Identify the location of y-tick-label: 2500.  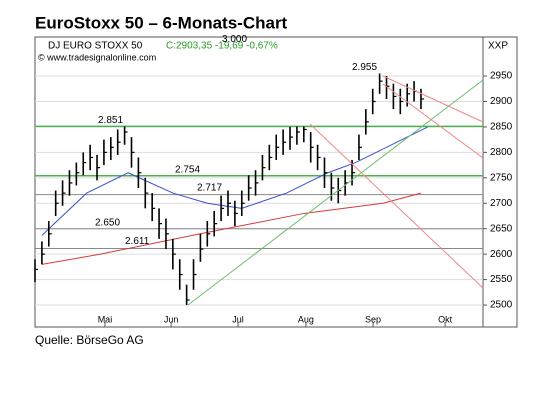
(501, 305).